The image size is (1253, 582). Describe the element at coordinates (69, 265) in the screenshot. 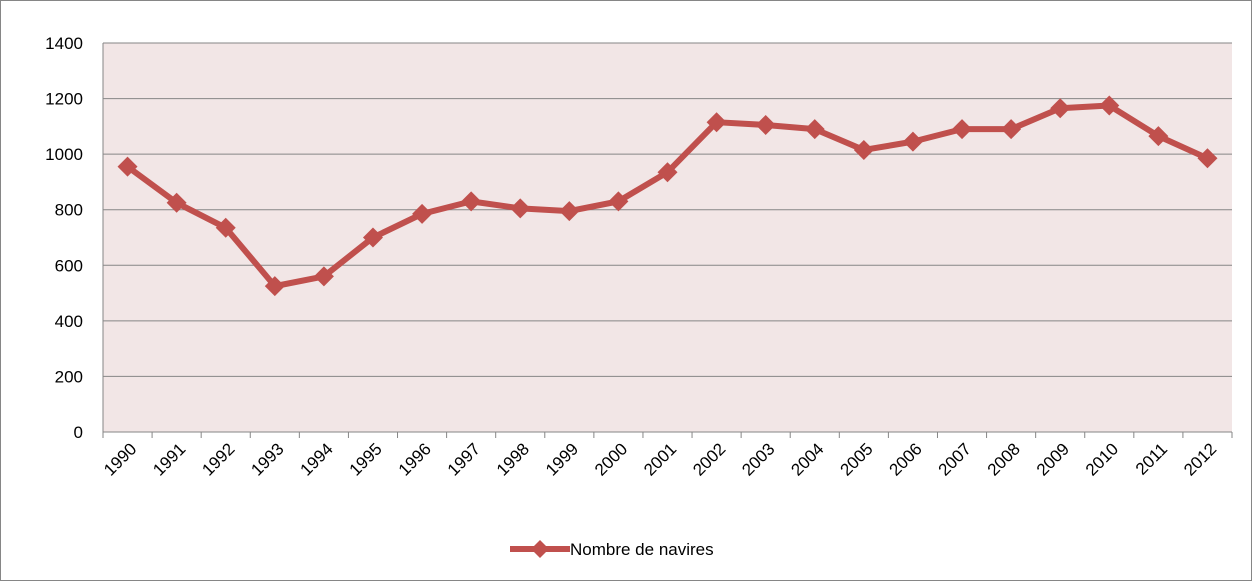

I see `y-tick-label: 600` at that location.